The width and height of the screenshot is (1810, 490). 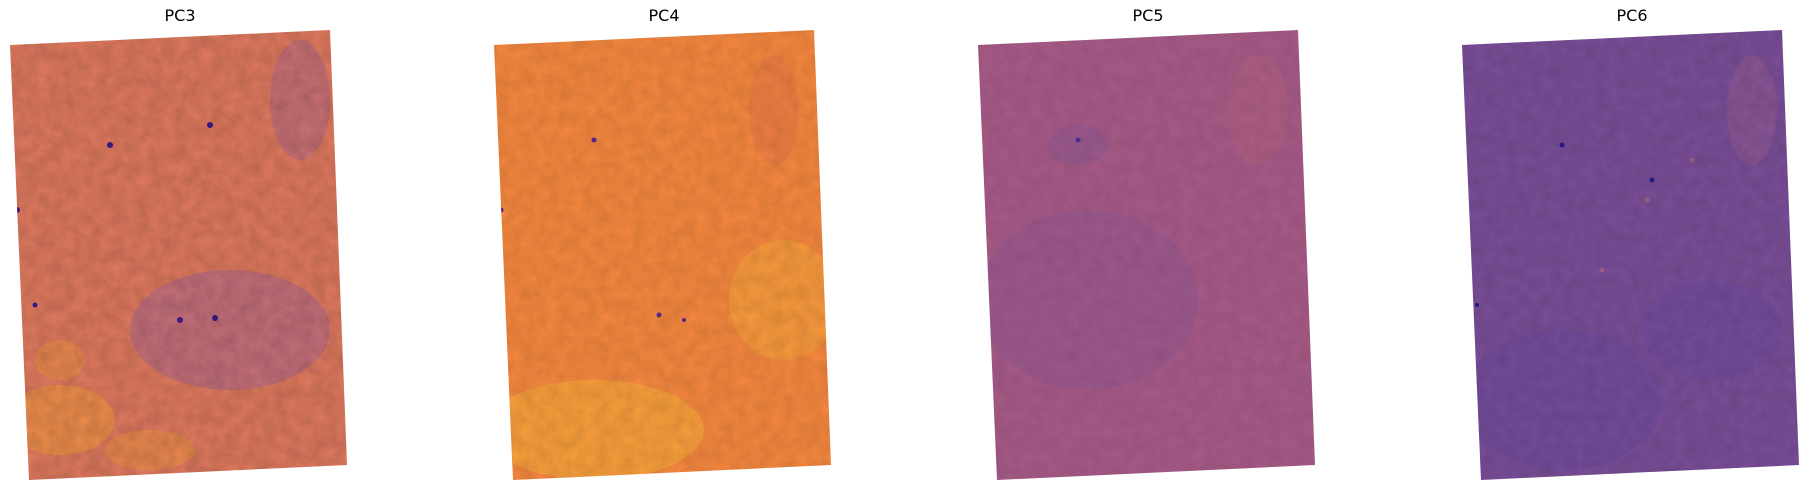 What do you see at coordinates (664, 15) in the screenshot?
I see `panel-title: PC4` at bounding box center [664, 15].